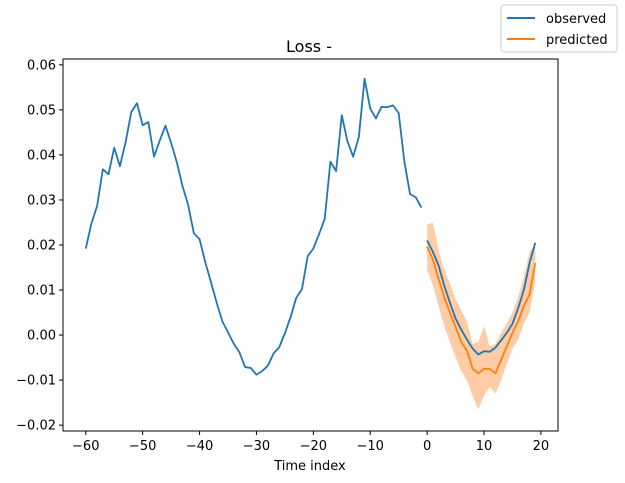  What do you see at coordinates (576, 19) in the screenshot?
I see `legend-label-observed: observed` at bounding box center [576, 19].